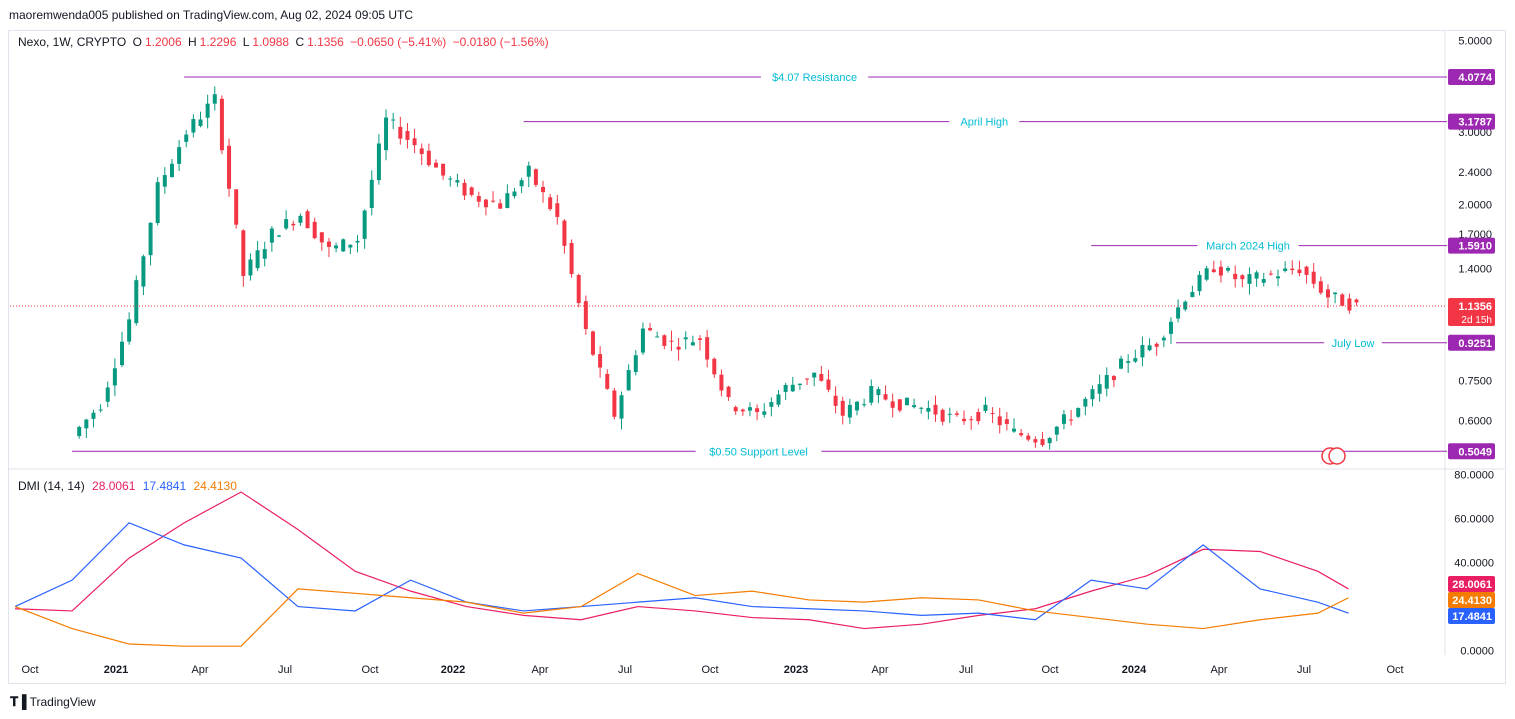 The image size is (1515, 719). What do you see at coordinates (1472, 601) in the screenshot?
I see `dmi-value-tag-text: 24.4130` at bounding box center [1472, 601].